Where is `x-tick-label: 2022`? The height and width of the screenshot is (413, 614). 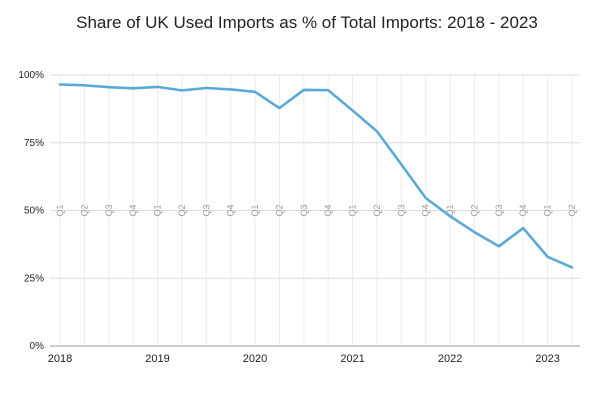 x-tick-label: 2022 is located at coordinates (450, 359).